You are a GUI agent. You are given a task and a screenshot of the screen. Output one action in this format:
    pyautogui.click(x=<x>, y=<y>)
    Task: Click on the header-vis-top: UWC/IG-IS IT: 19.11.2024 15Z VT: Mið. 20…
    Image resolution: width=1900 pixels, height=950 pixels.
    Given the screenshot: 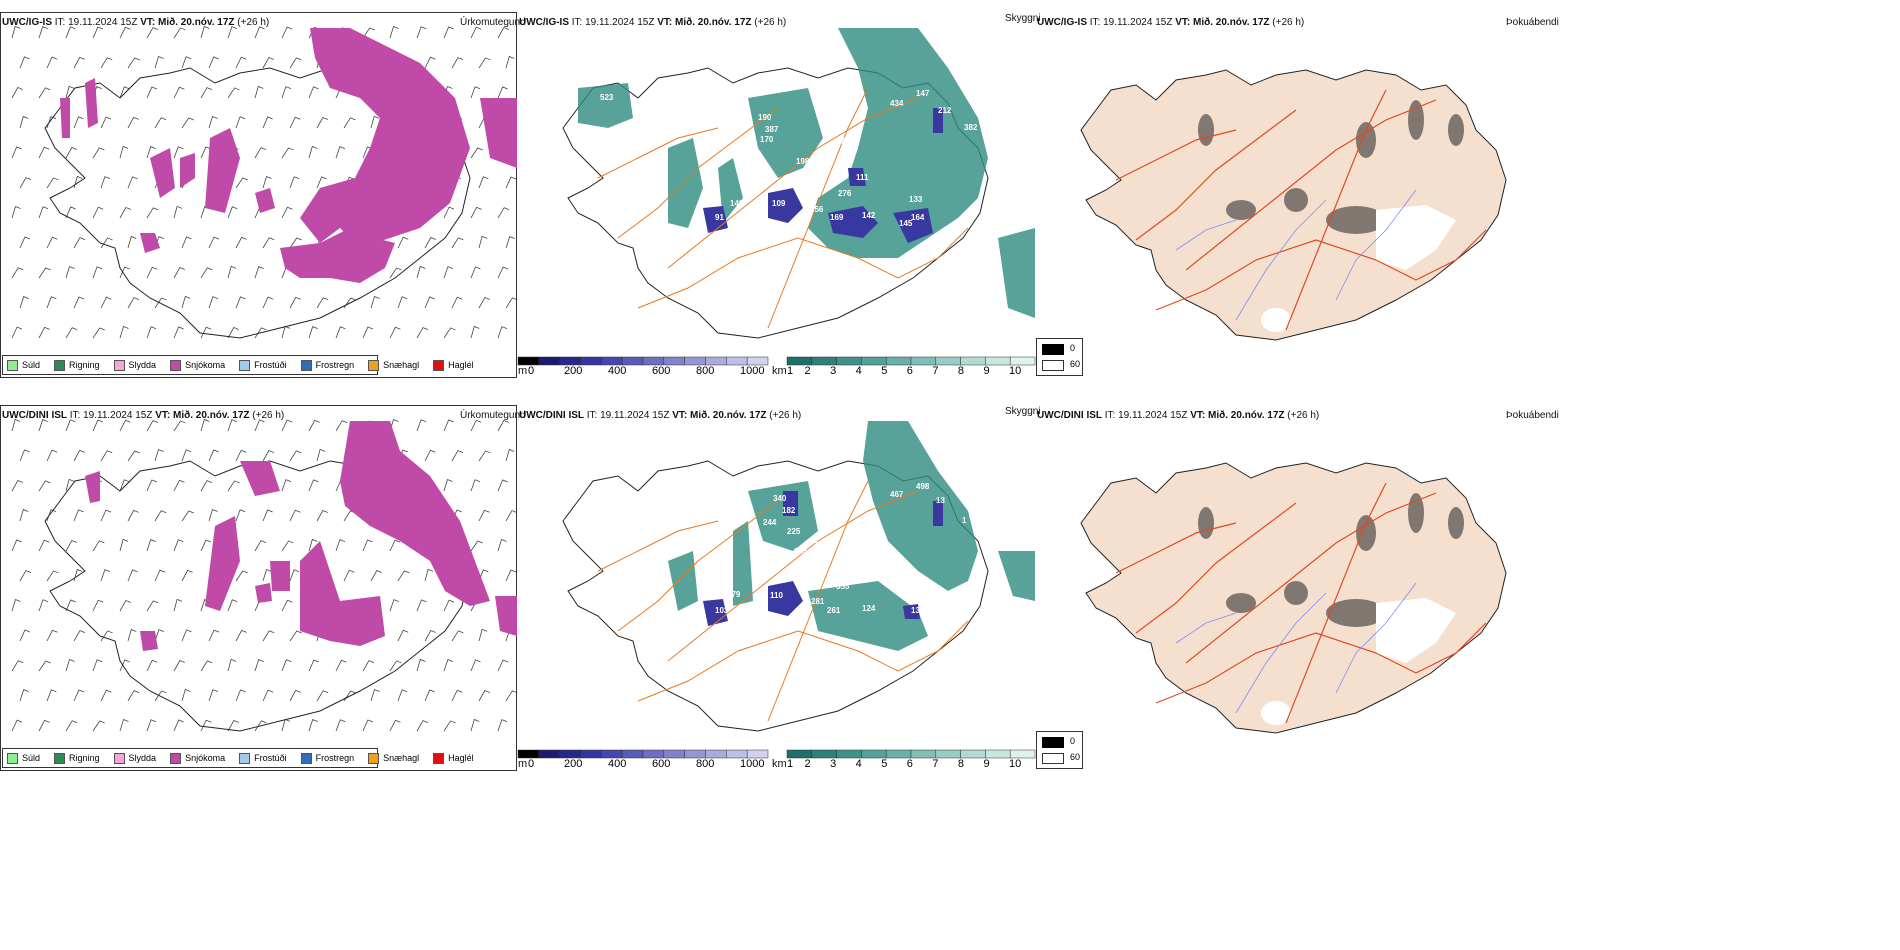 What is the action you would take?
    pyautogui.click(x=653, y=22)
    